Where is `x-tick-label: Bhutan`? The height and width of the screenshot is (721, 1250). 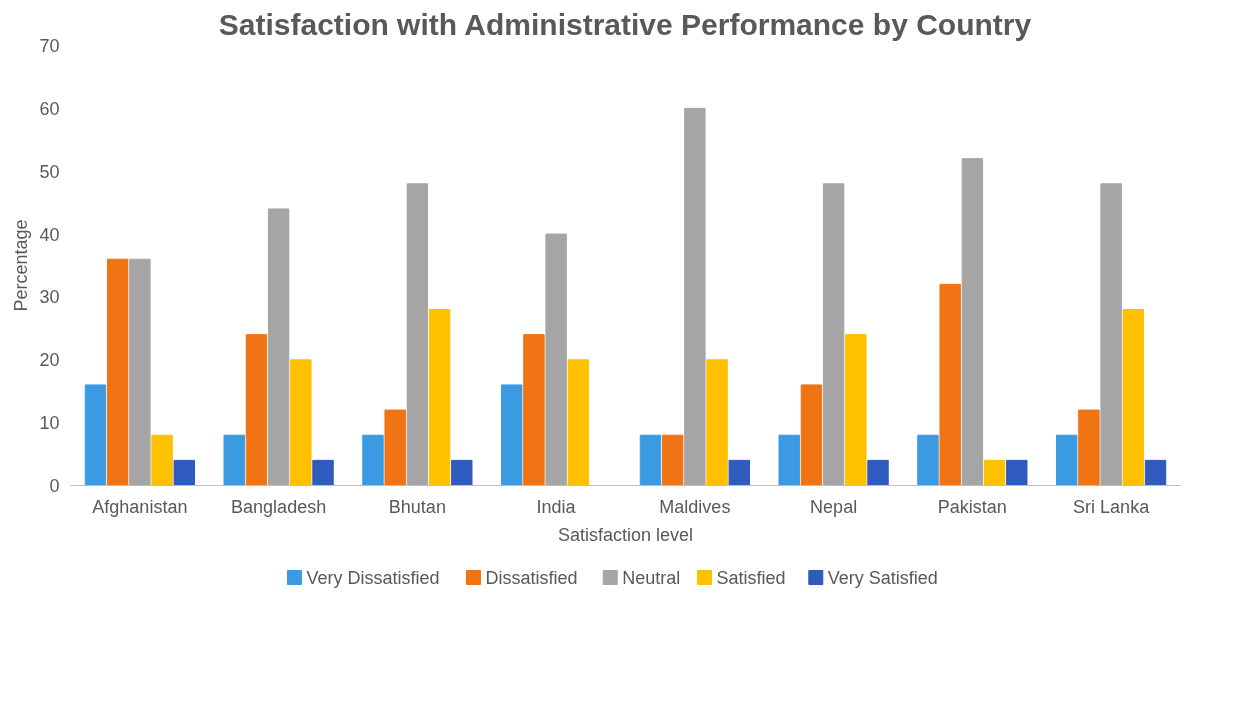
x-tick-label: Bhutan is located at coordinates (417, 506).